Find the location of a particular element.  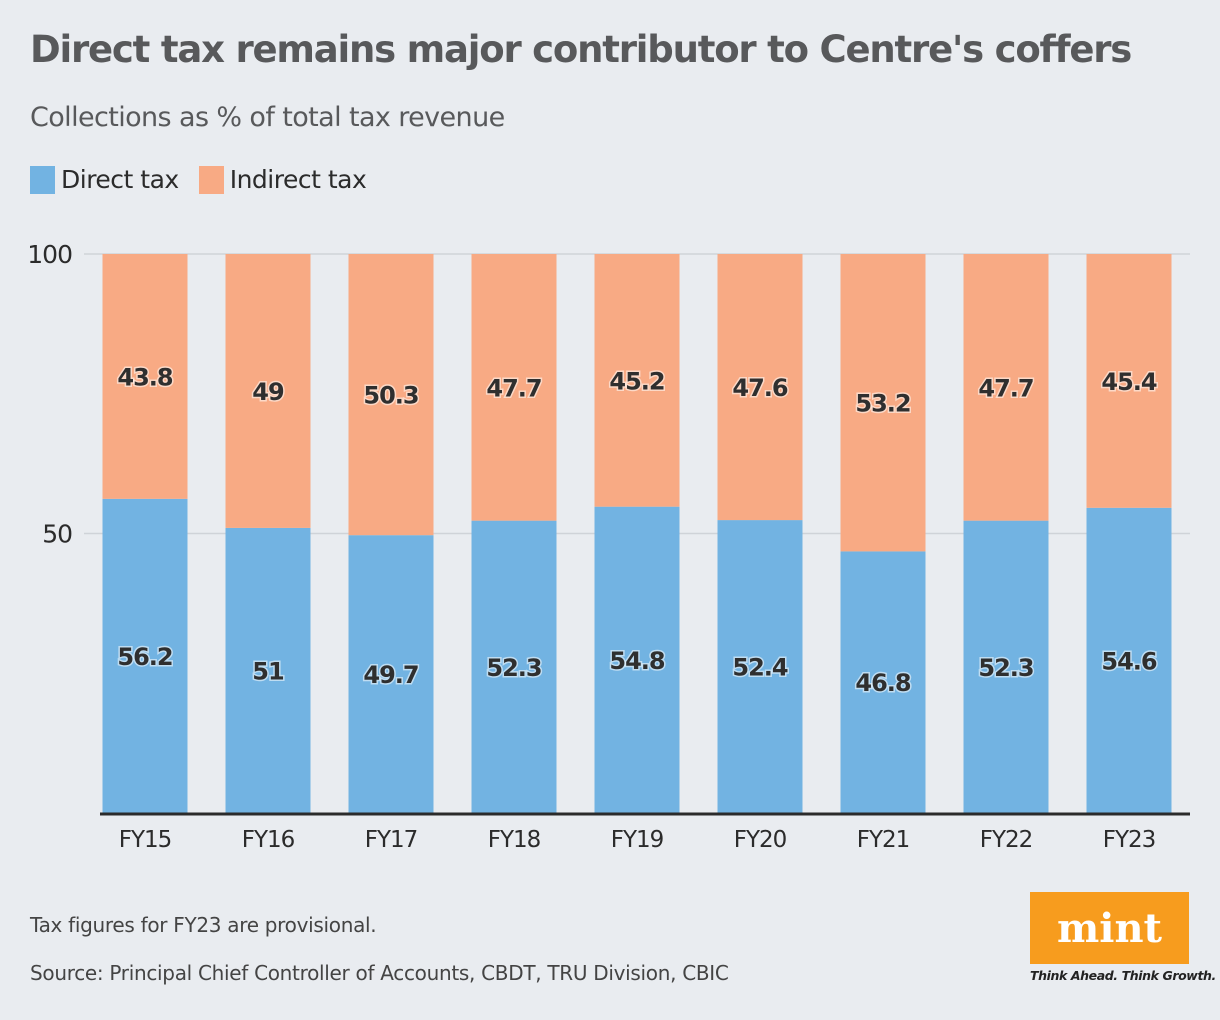

y-tick-label: 100 is located at coordinates (49, 254).